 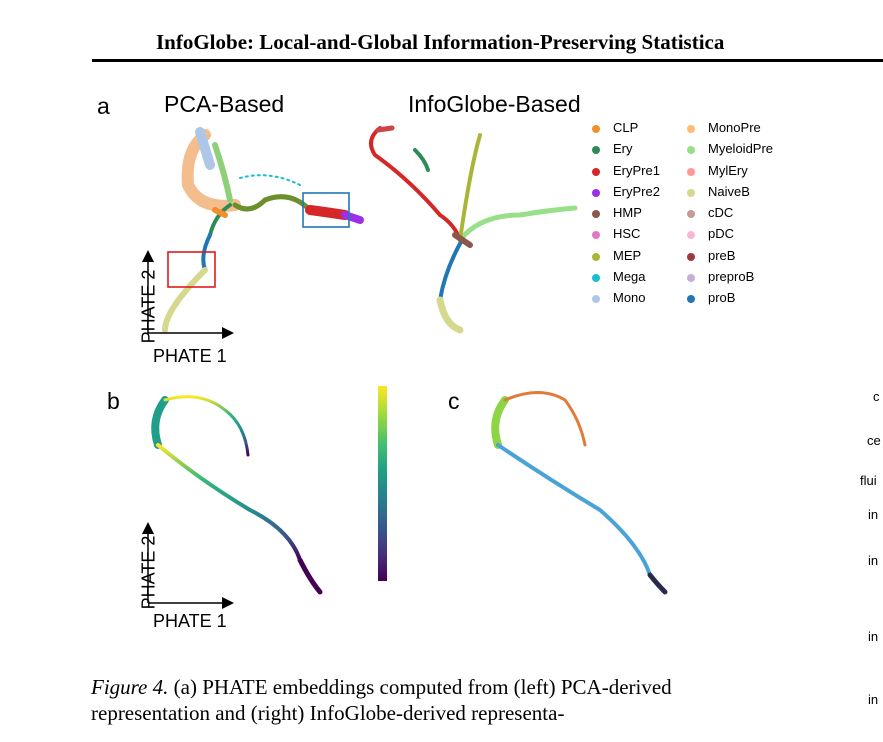 I want to click on legend-label: Ery, so click(x=623, y=149).